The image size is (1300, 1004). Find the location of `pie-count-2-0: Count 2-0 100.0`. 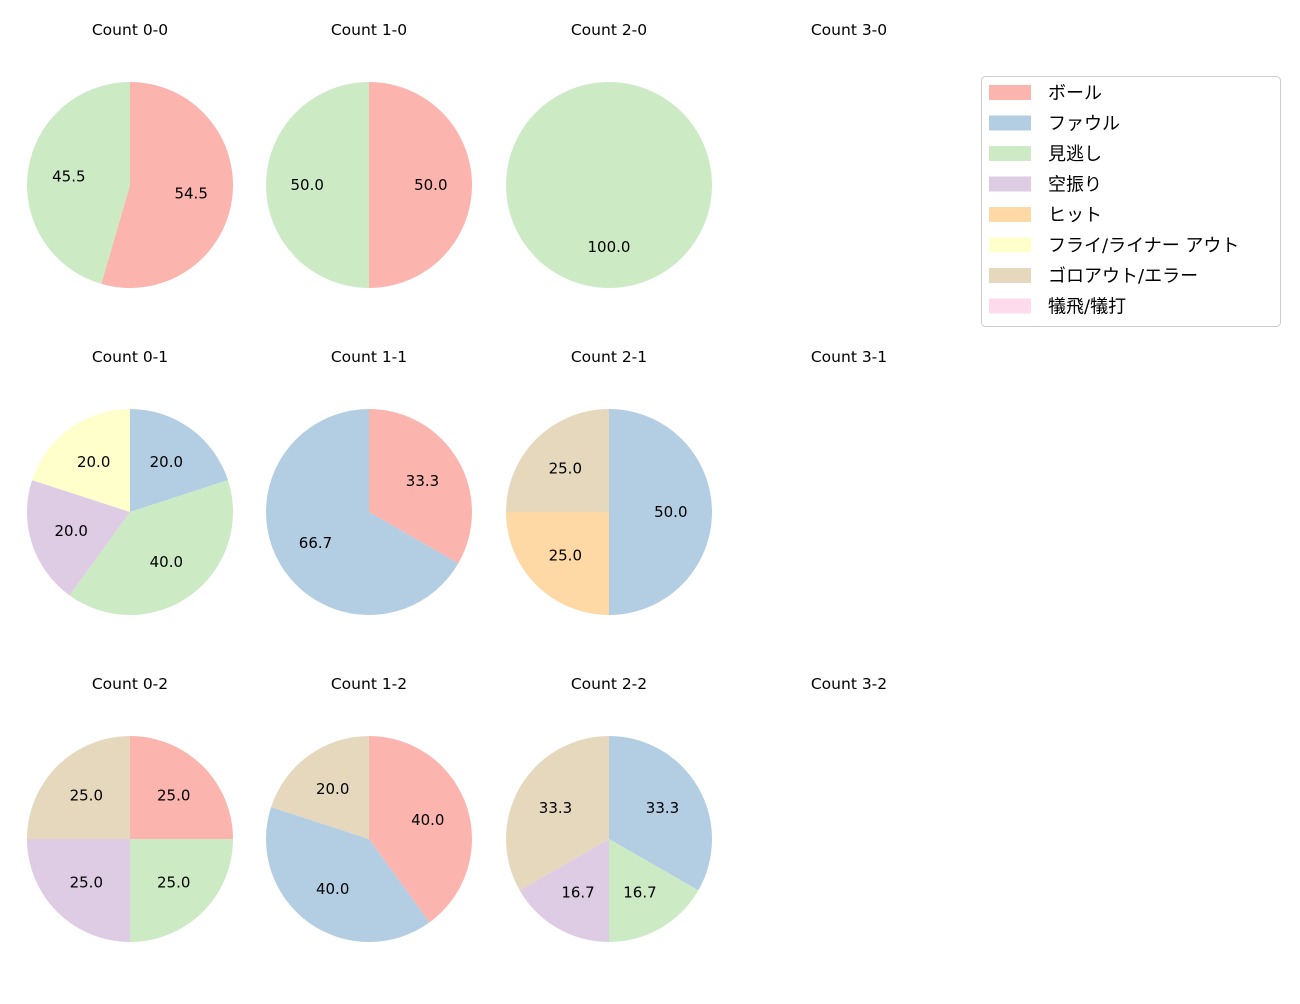

pie-count-2-0: Count 2-0 100.0 is located at coordinates (609, 154).